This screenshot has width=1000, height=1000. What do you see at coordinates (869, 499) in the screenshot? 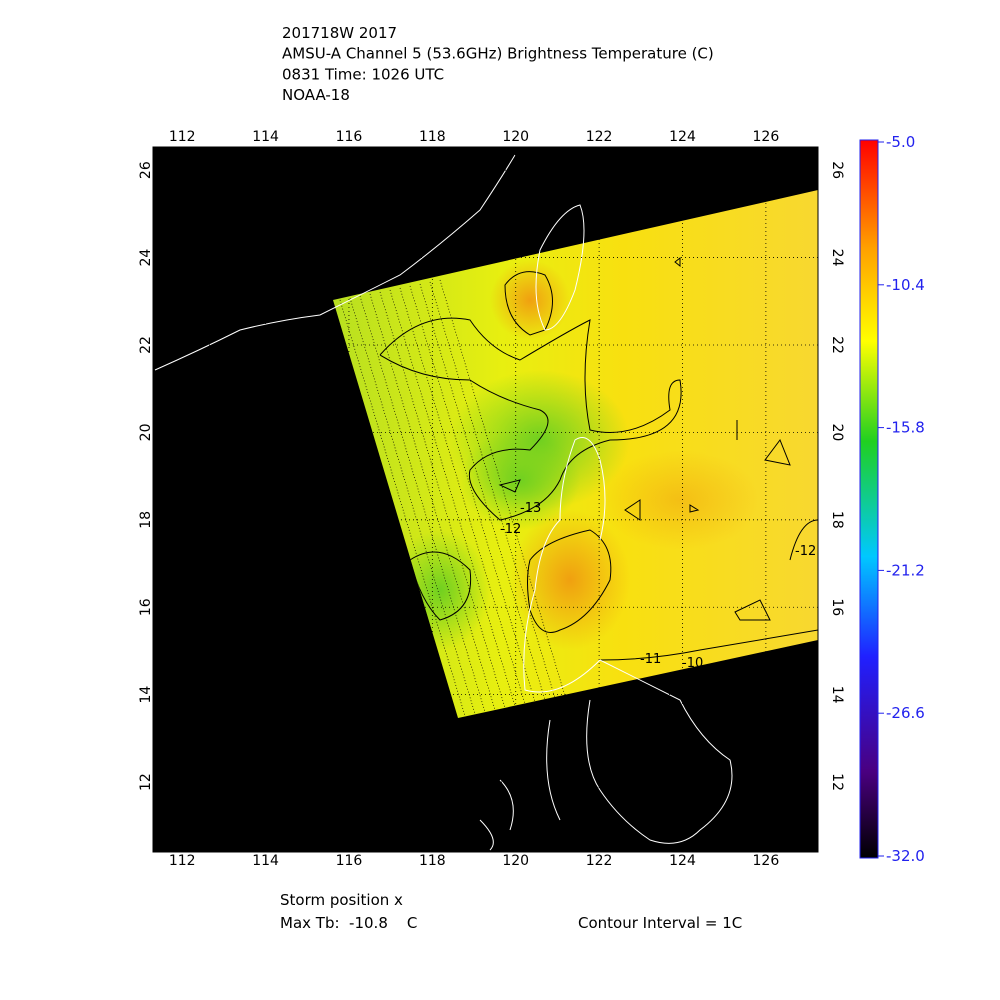
I see `colorbar` at bounding box center [869, 499].